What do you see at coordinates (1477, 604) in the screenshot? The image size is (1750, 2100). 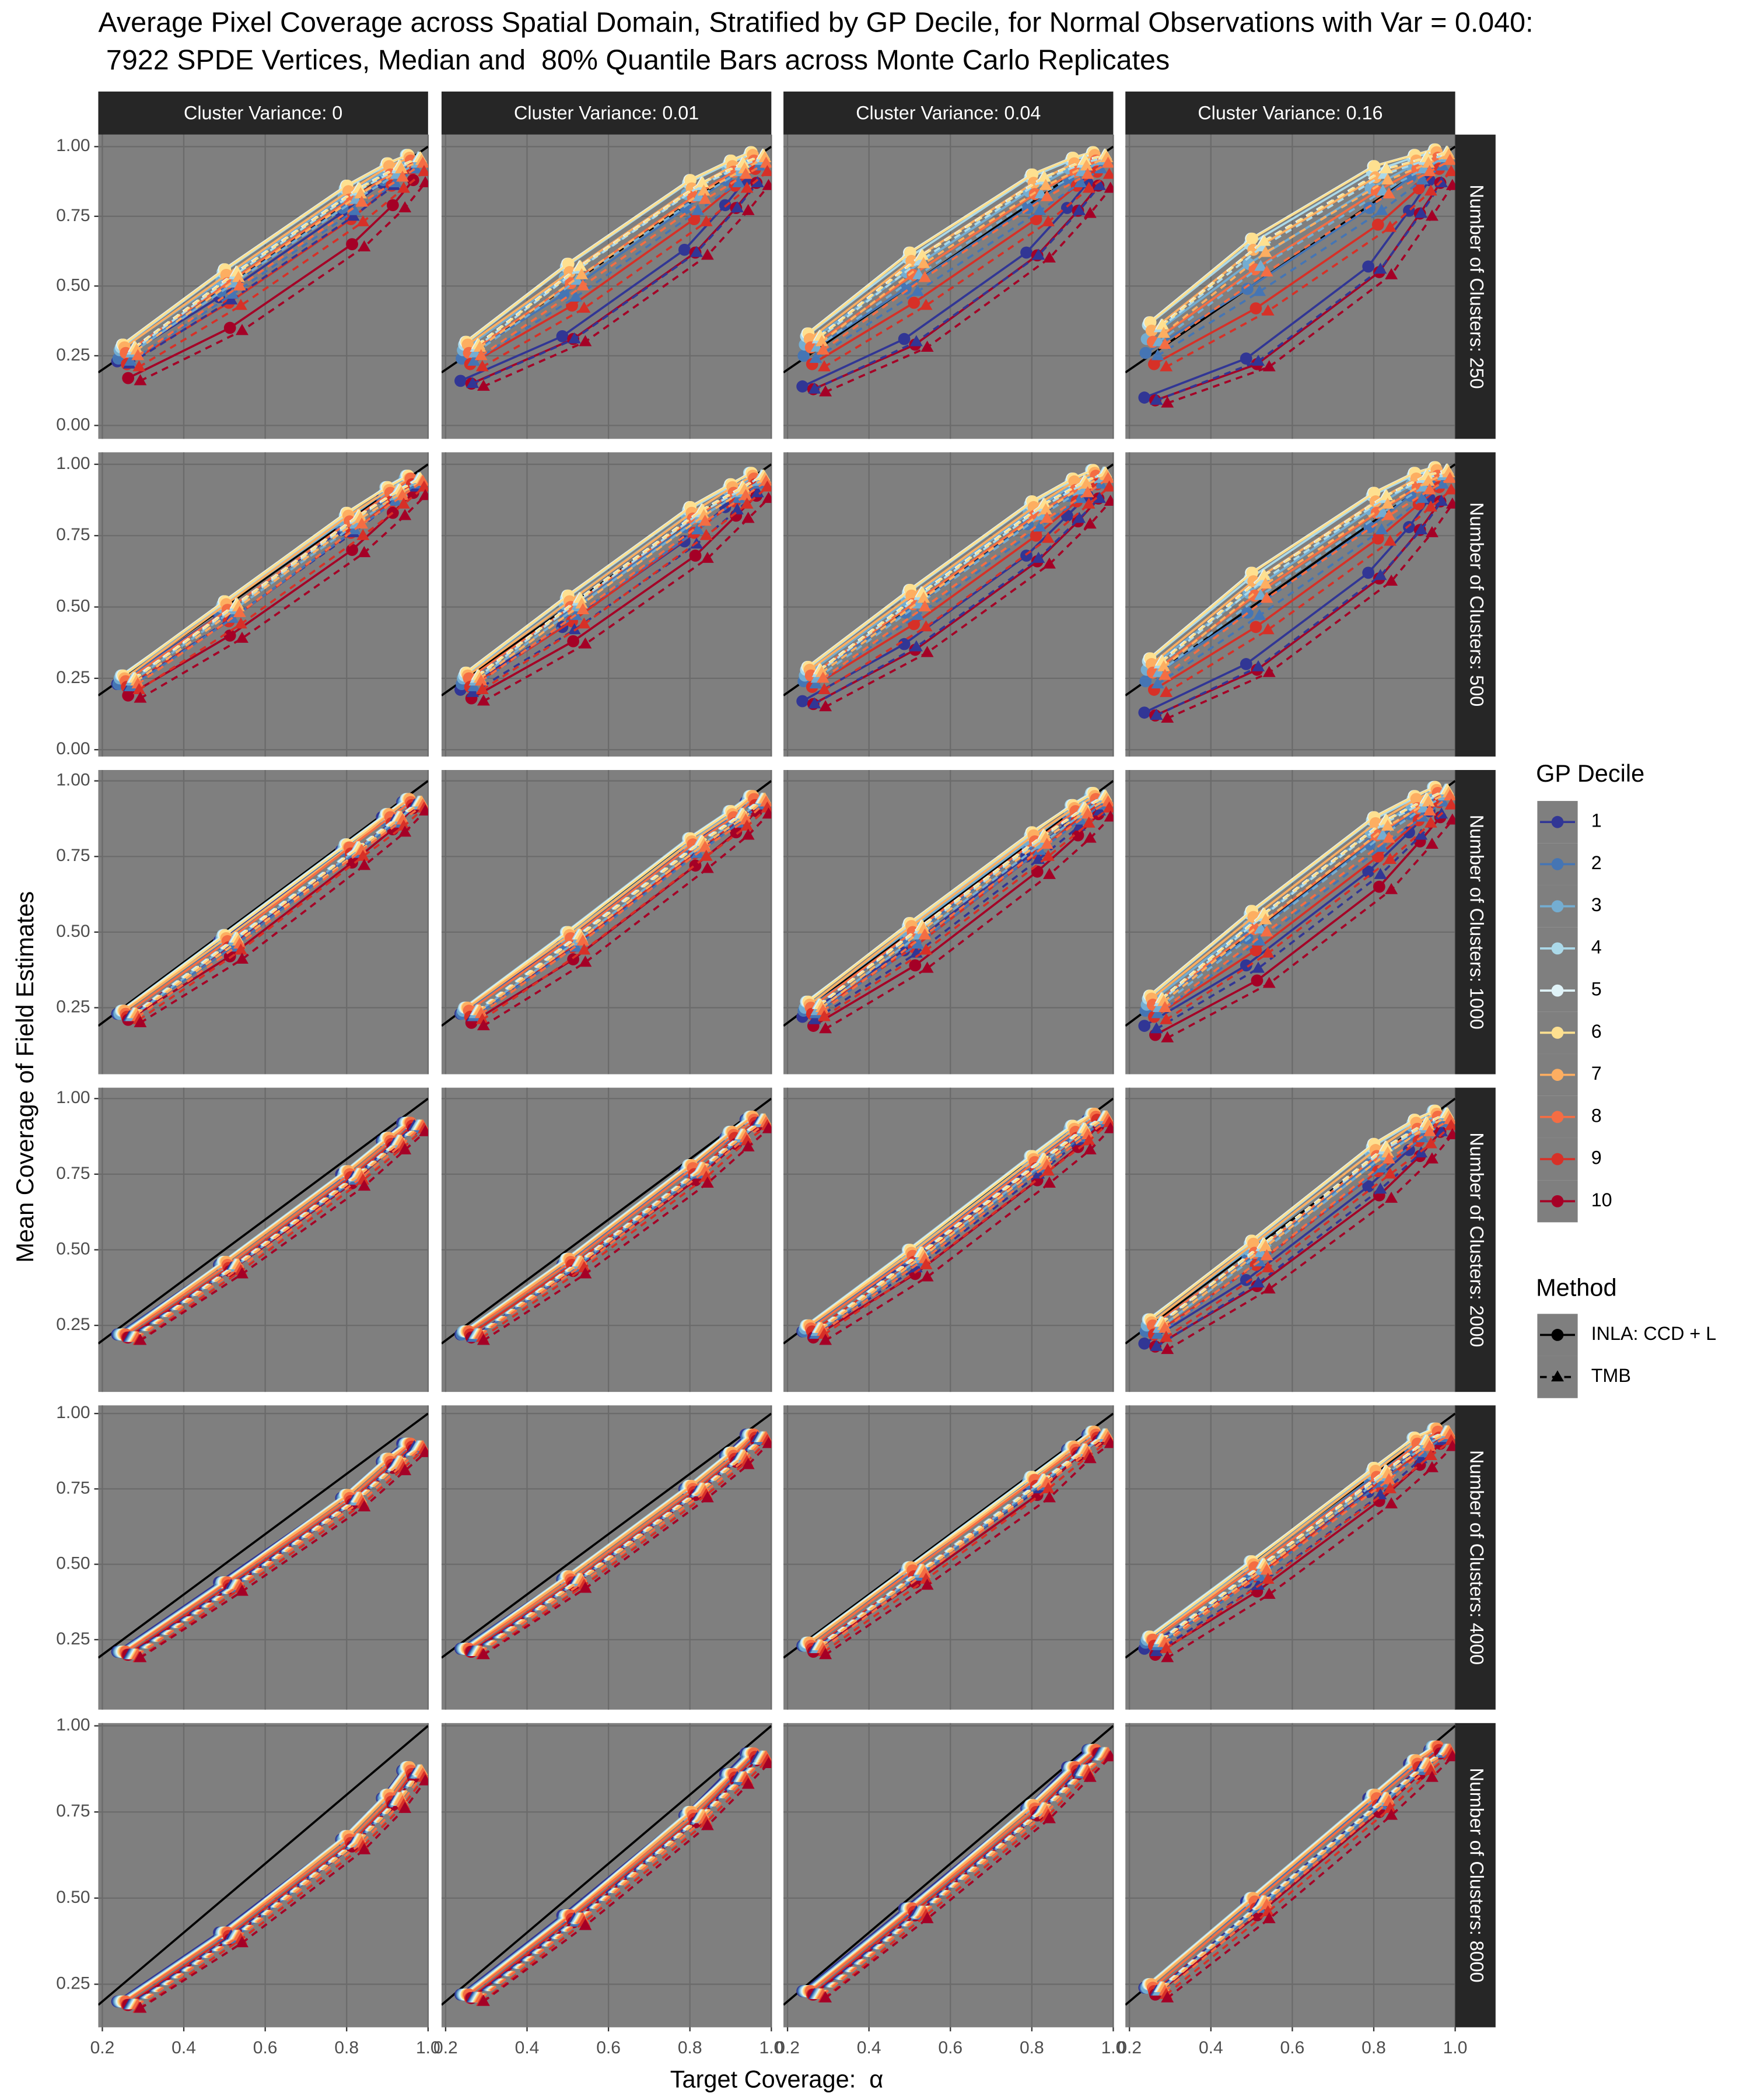 I see `strip-label: Number of Clusters: 500` at bounding box center [1477, 604].